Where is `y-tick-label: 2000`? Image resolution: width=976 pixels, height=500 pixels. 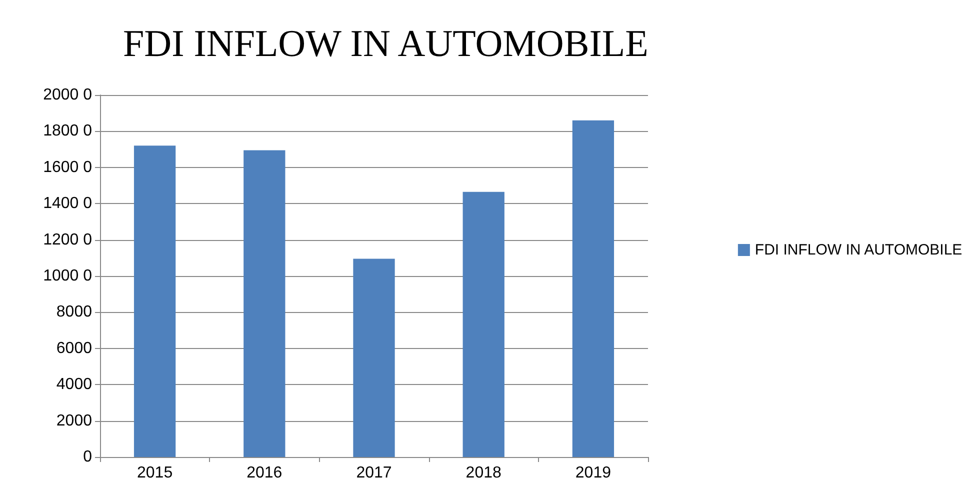
y-tick-label: 2000 is located at coordinates (74, 421).